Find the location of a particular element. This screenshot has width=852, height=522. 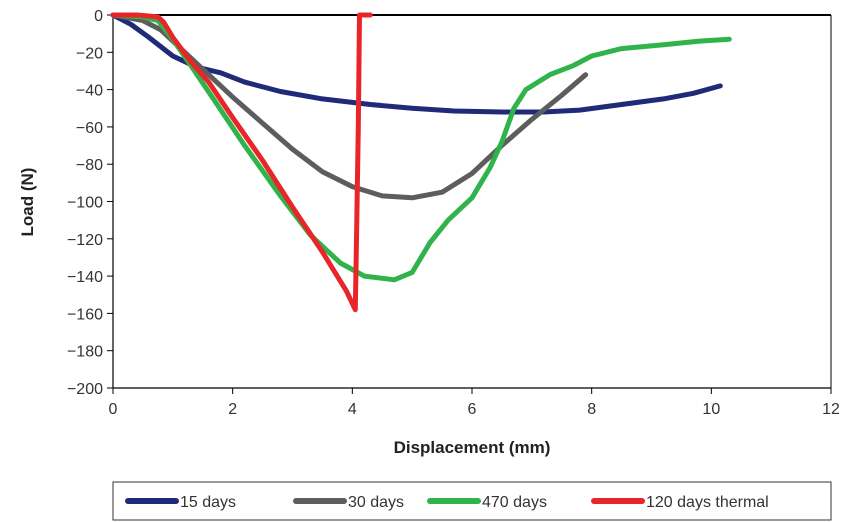

y-tick-label: −200 is located at coordinates (85, 389).